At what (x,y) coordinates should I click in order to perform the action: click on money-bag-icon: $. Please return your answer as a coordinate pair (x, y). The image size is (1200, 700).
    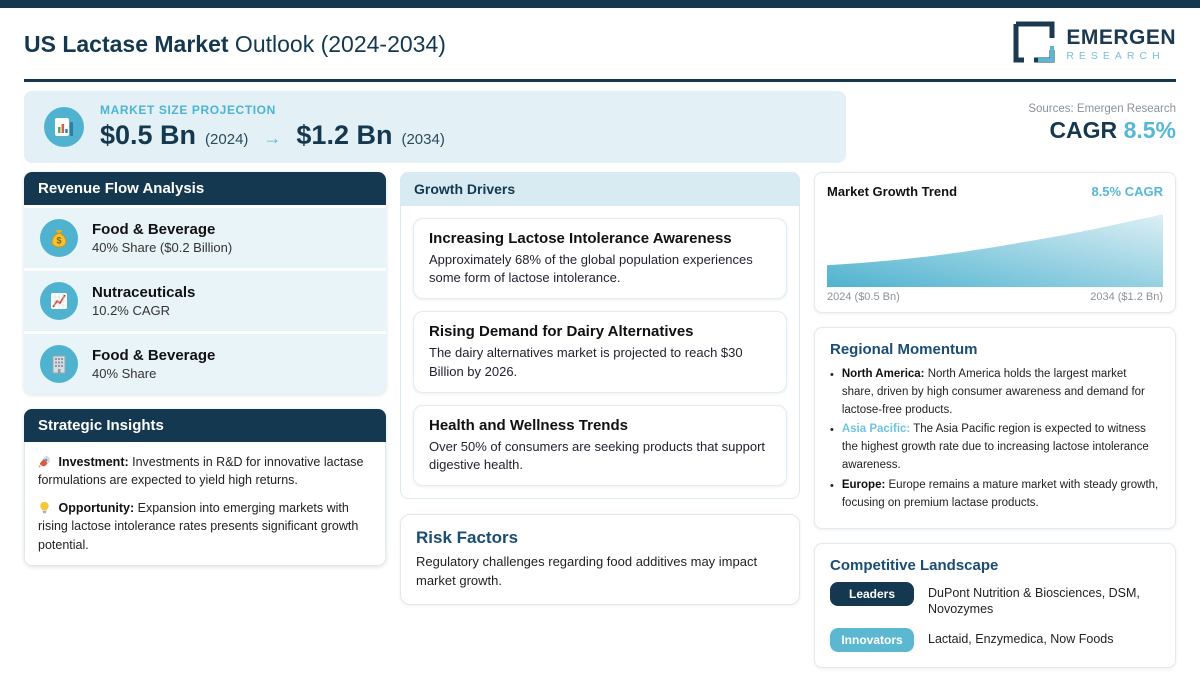
    Looking at the image, I should click on (59, 238).